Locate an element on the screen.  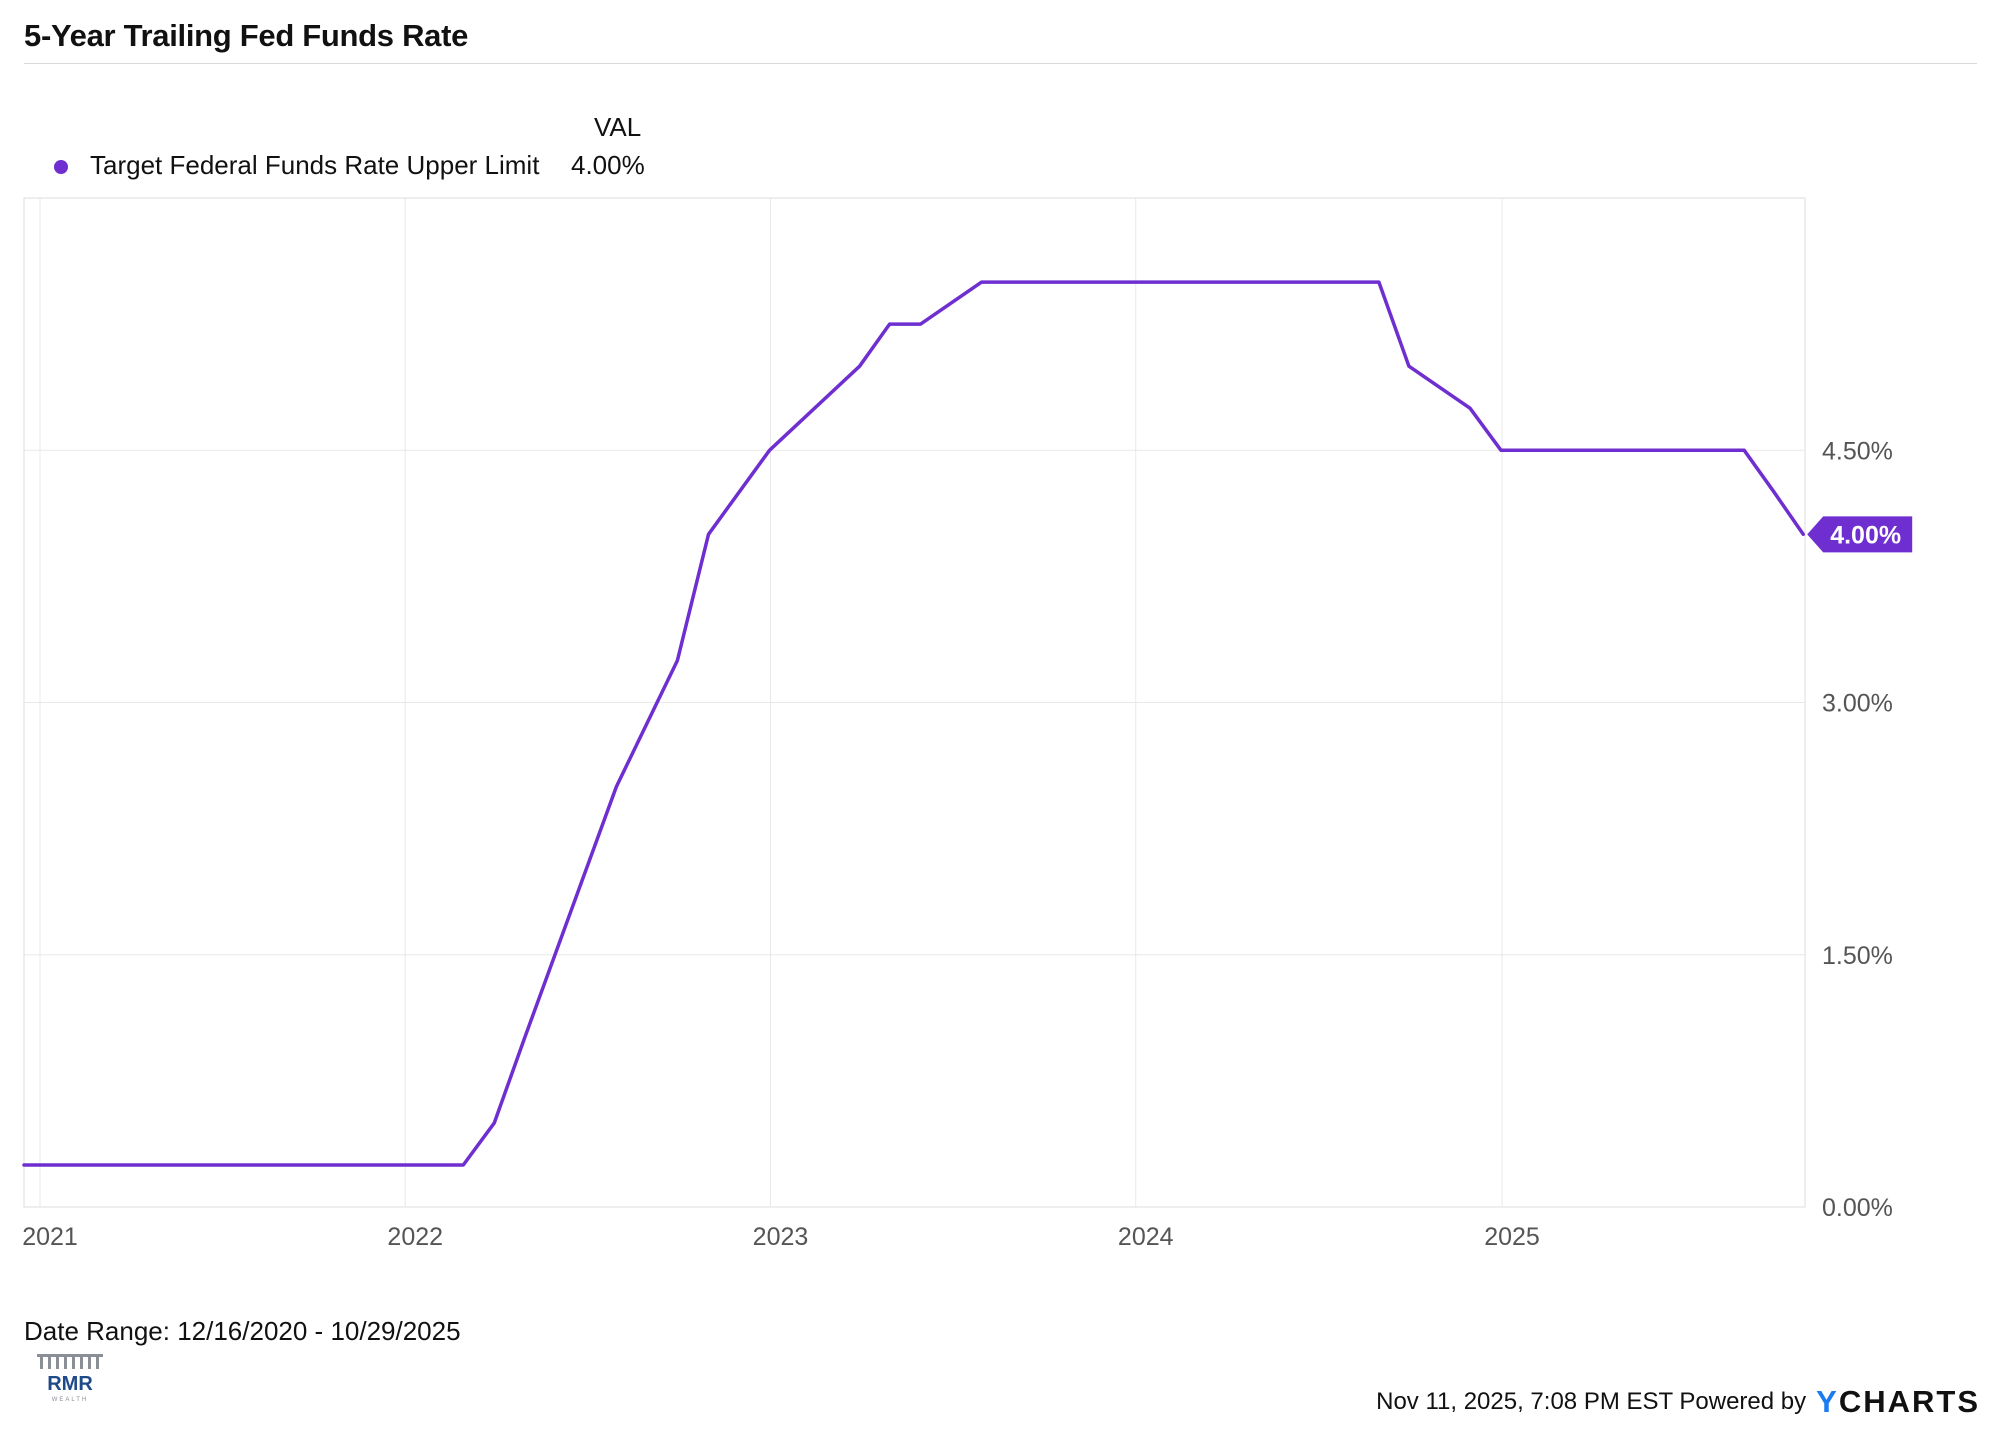
footer-timestamp: Nov 11, 2025, 7:08 PM EST Powered by is located at coordinates (1591, 1401).